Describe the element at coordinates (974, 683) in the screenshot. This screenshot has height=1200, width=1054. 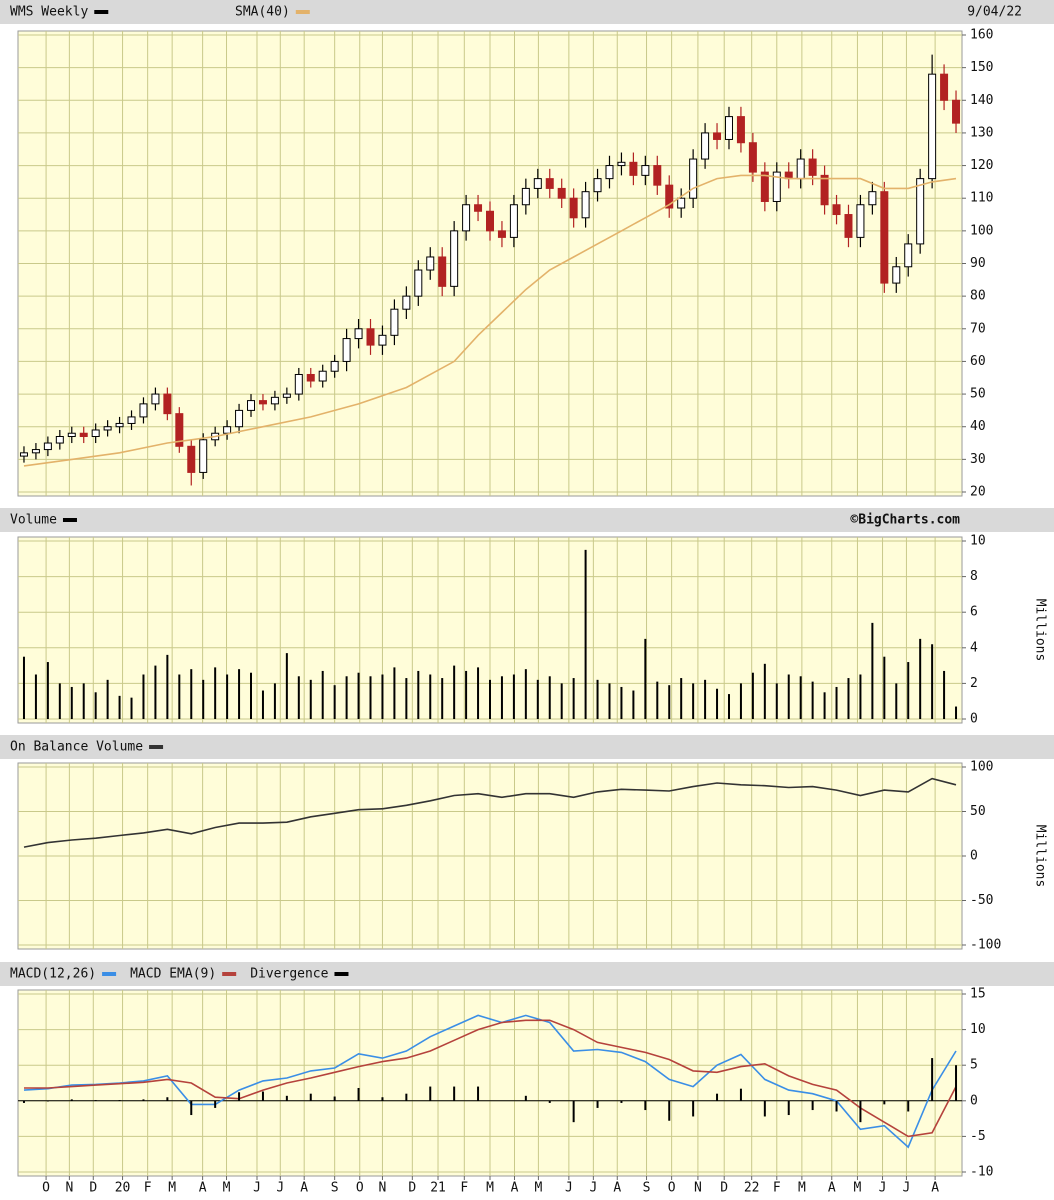
I see `y-tick-label: 2` at that location.